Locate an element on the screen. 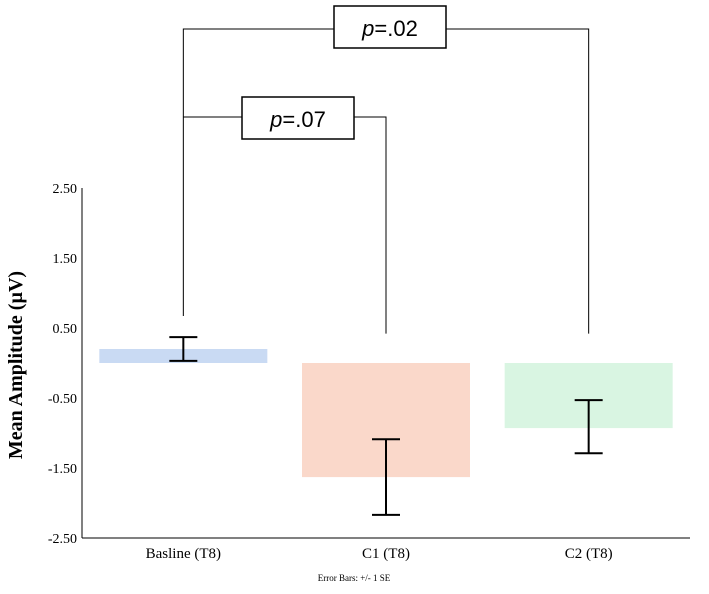  y-tick-label: -1.50 is located at coordinates (62, 469).